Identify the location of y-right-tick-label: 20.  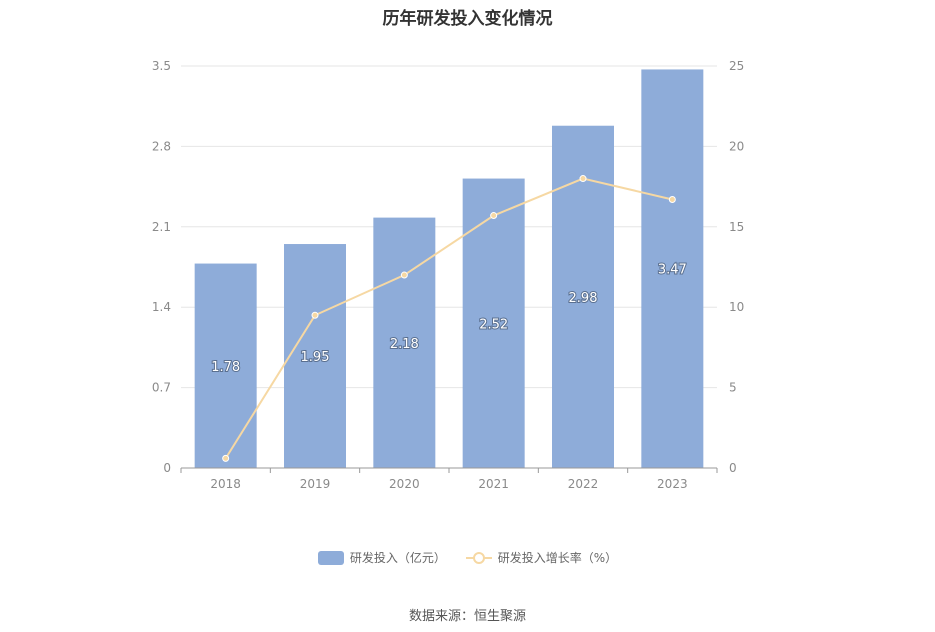
(736, 146).